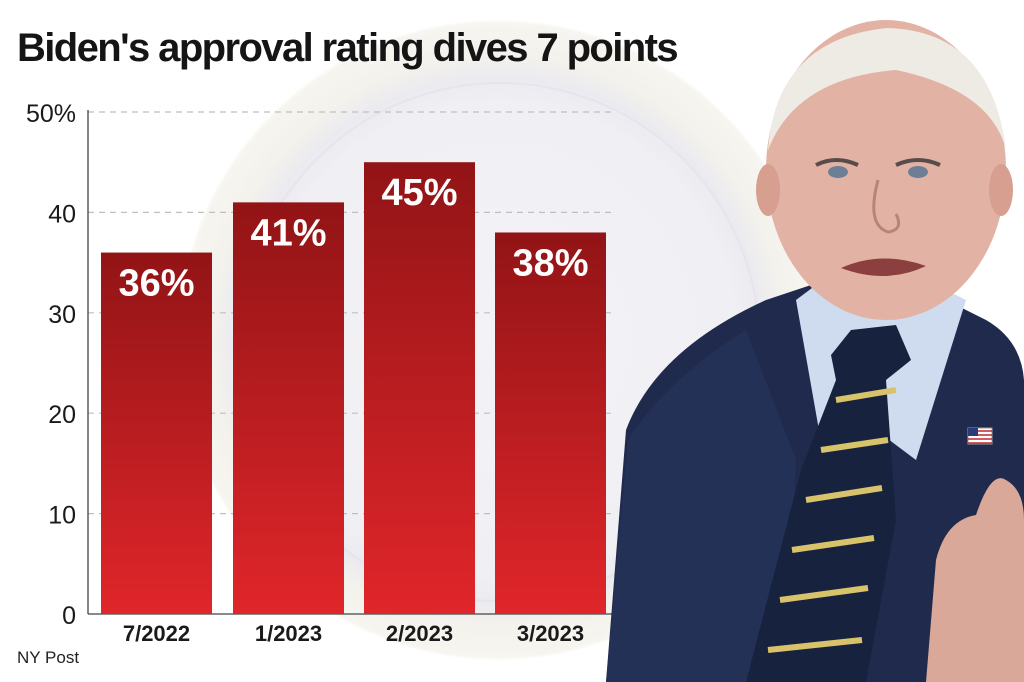 This screenshot has height=682, width=1024. What do you see at coordinates (156, 284) in the screenshot?
I see `data-label: 36%` at bounding box center [156, 284].